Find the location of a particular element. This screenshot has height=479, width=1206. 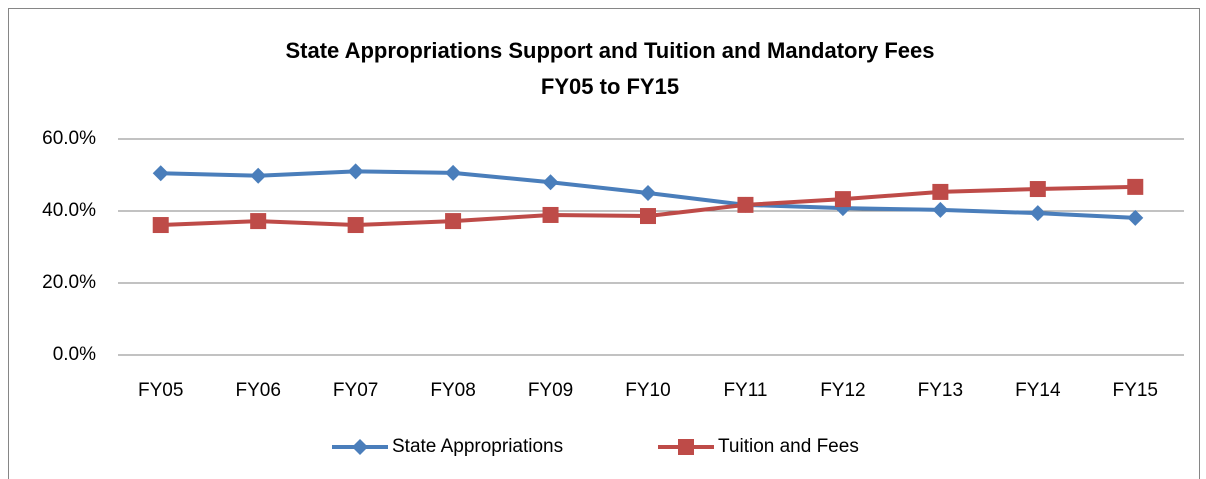

legend-label: State Appropriations is located at coordinates (477, 446).